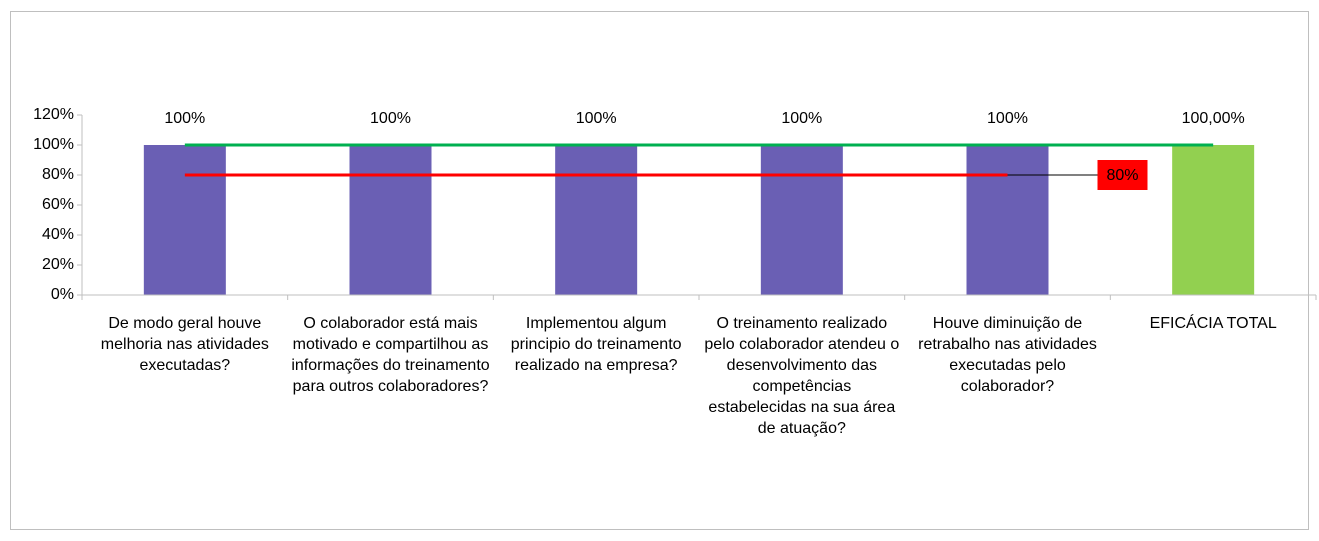 The width and height of the screenshot is (1319, 541). Describe the element at coordinates (1213, 118) in the screenshot. I see `value-label: 100,00%` at that location.